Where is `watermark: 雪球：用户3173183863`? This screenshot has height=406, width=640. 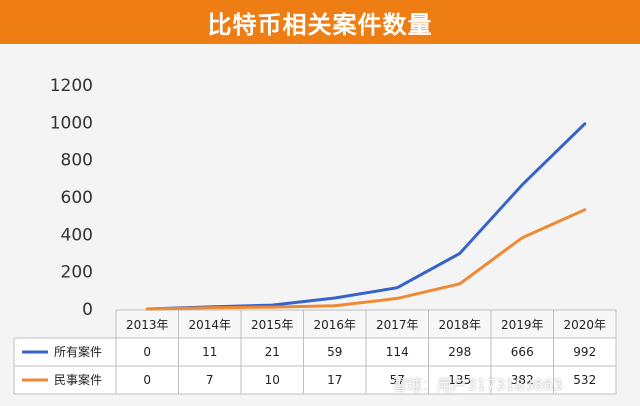
watermark: 雪球：用户3173183863 is located at coordinates (477, 385).